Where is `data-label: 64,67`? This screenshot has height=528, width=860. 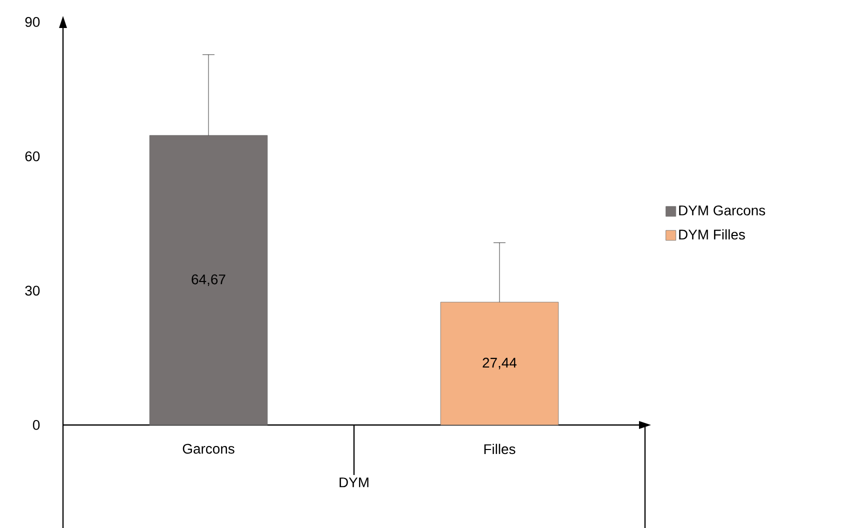 data-label: 64,67 is located at coordinates (209, 280).